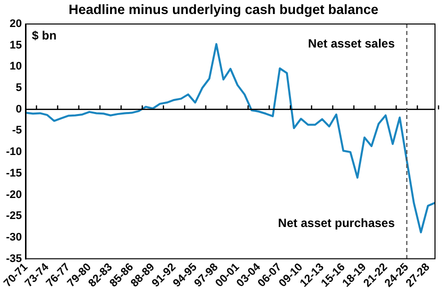  Describe the element at coordinates (14, 194) in the screenshot. I see `y-tick-label: -20` at that location.